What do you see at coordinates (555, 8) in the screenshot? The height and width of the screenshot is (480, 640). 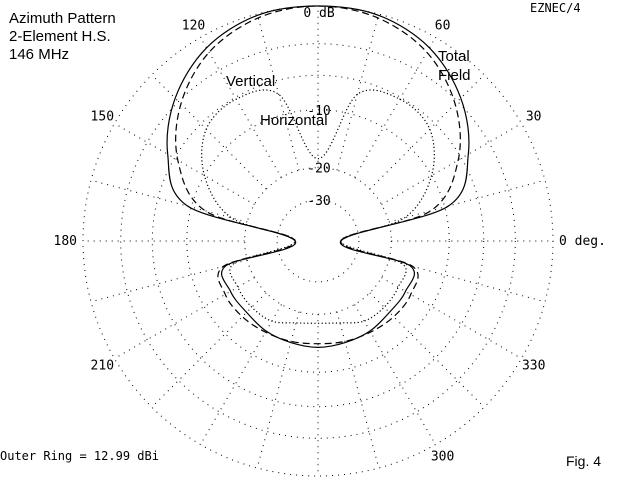 I see `program-label: EZNEC/4` at bounding box center [555, 8].